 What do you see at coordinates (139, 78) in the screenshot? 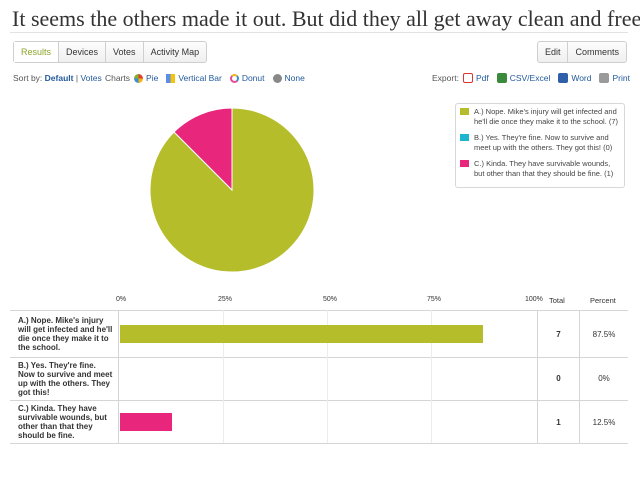
I see `pie-chart-icon` at bounding box center [139, 78].